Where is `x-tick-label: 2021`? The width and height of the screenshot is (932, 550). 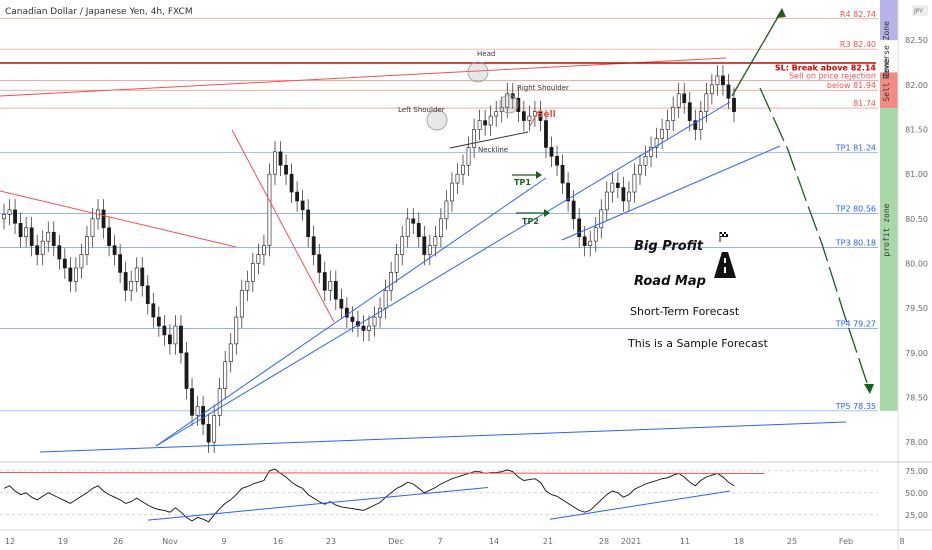
x-tick-label: 2021 is located at coordinates (631, 541).